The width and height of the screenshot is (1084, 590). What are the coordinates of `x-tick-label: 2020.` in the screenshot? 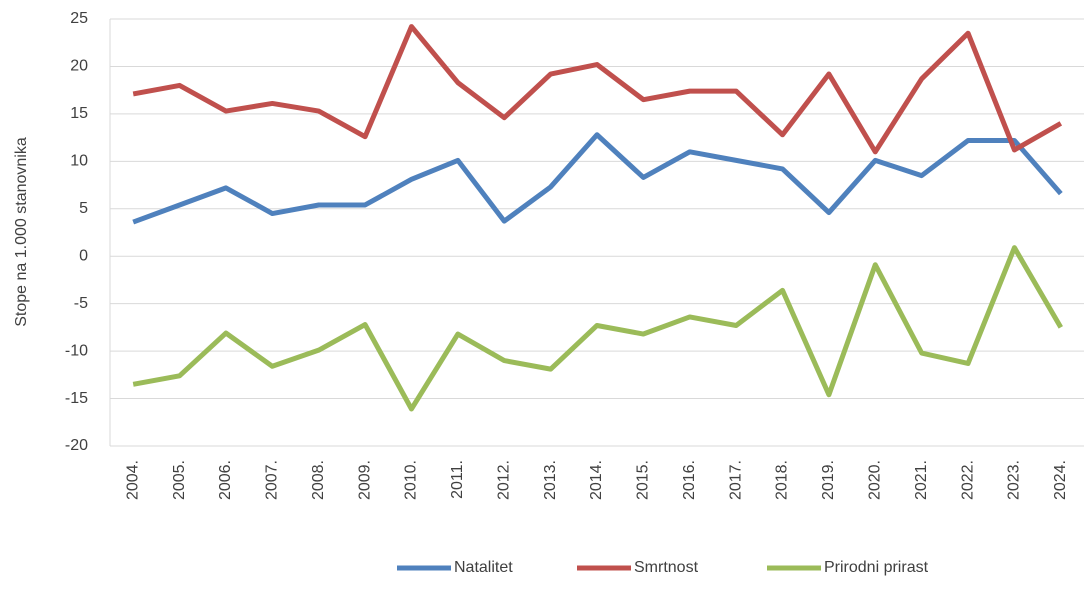 It's located at (875, 480).